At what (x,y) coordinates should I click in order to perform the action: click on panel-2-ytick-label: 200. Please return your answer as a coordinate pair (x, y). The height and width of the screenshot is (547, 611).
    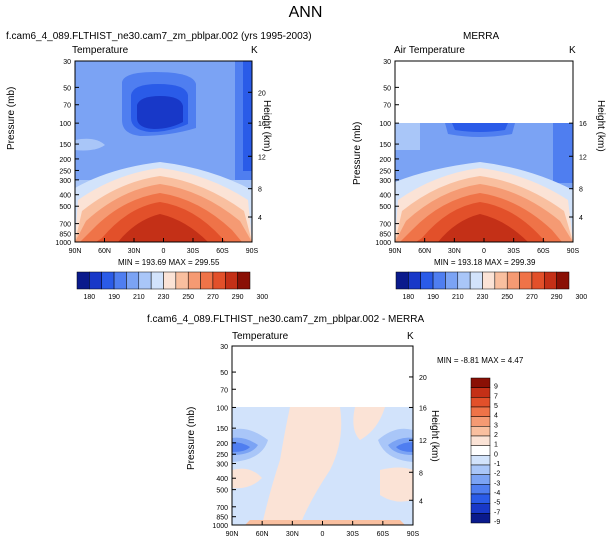
    Looking at the image, I should click on (385, 160).